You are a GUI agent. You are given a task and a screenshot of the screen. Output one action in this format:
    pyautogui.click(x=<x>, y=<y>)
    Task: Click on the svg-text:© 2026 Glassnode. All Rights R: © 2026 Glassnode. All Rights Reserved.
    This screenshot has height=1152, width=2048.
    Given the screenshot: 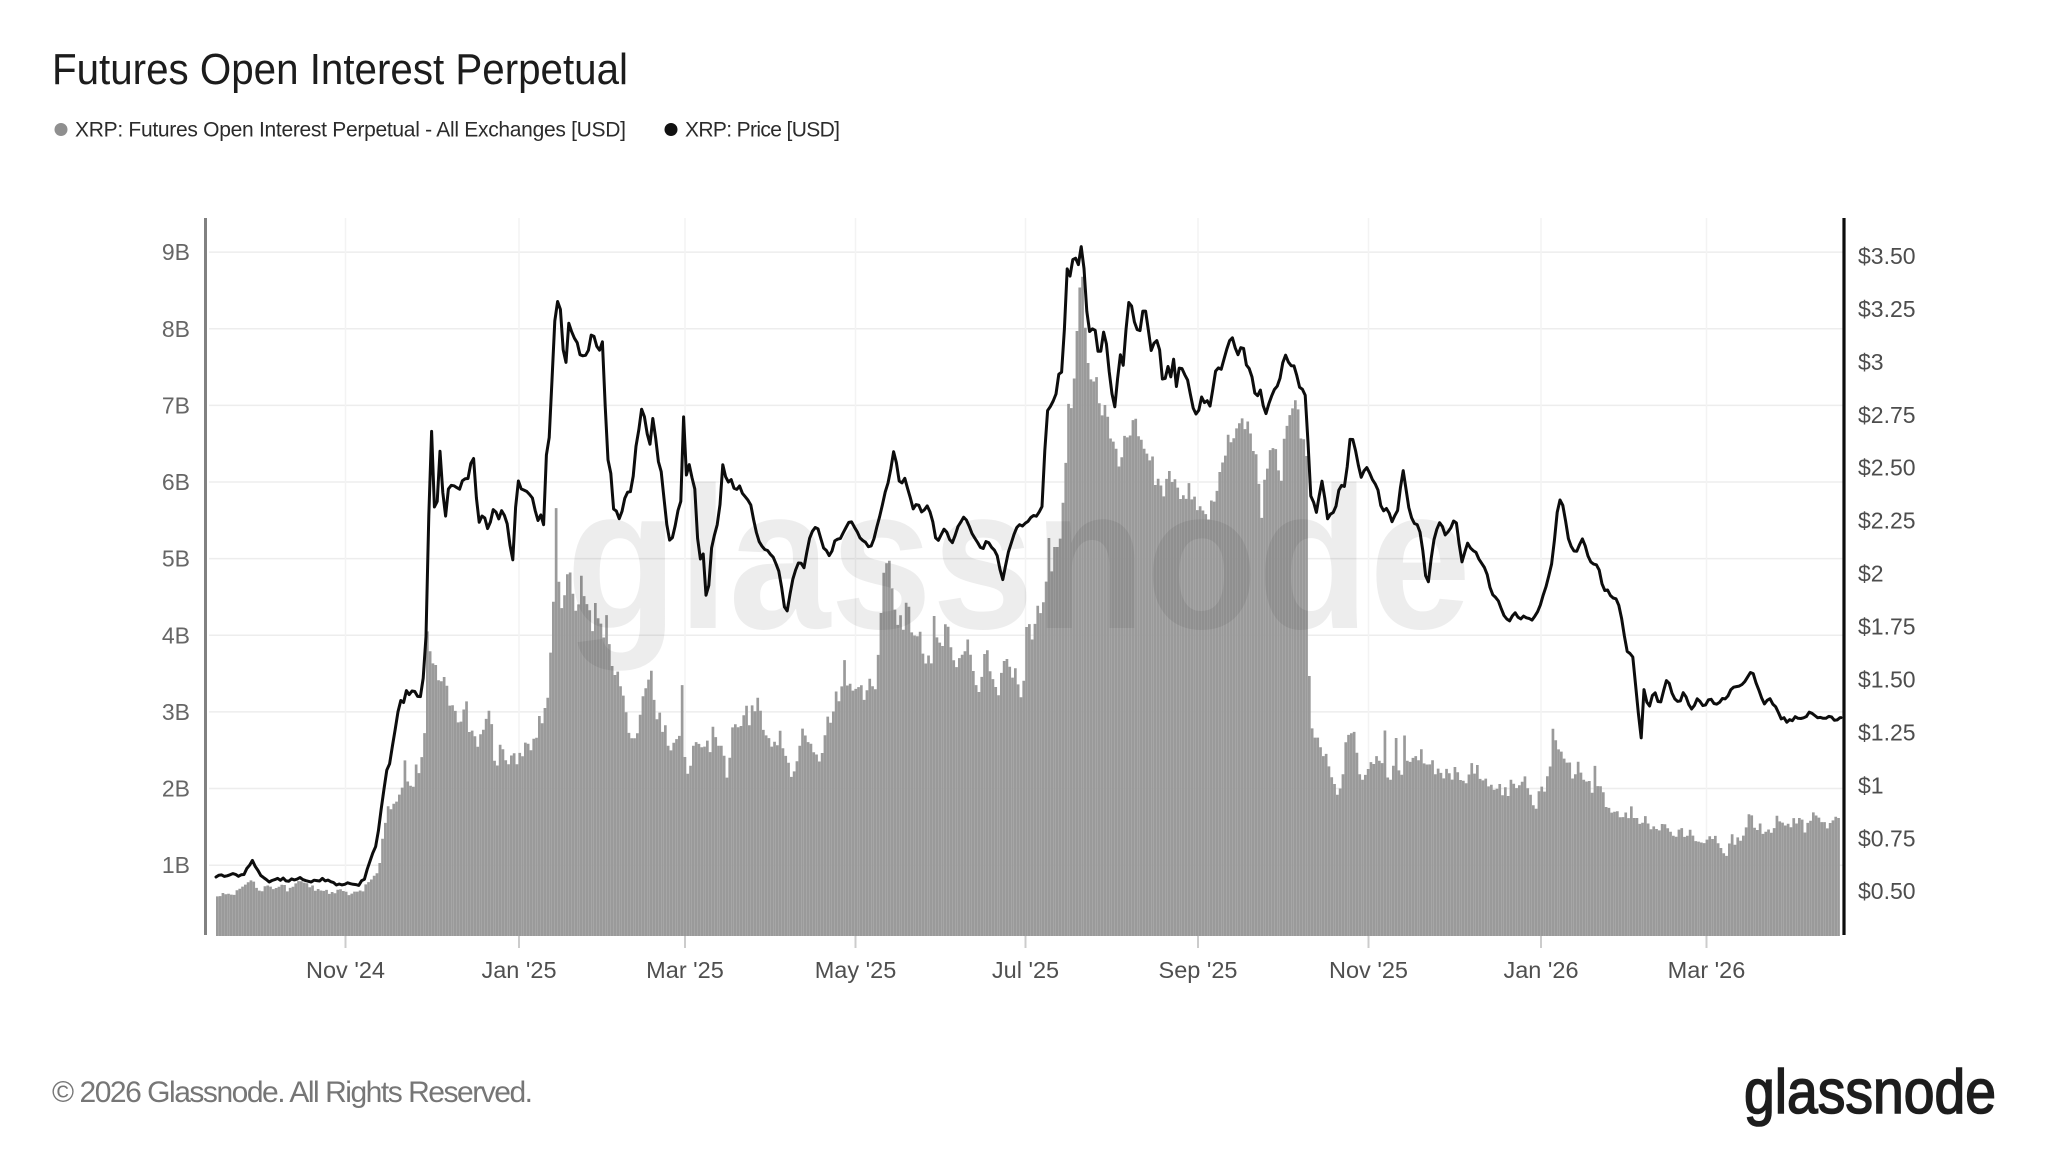 What is the action you would take?
    pyautogui.click(x=292, y=1092)
    